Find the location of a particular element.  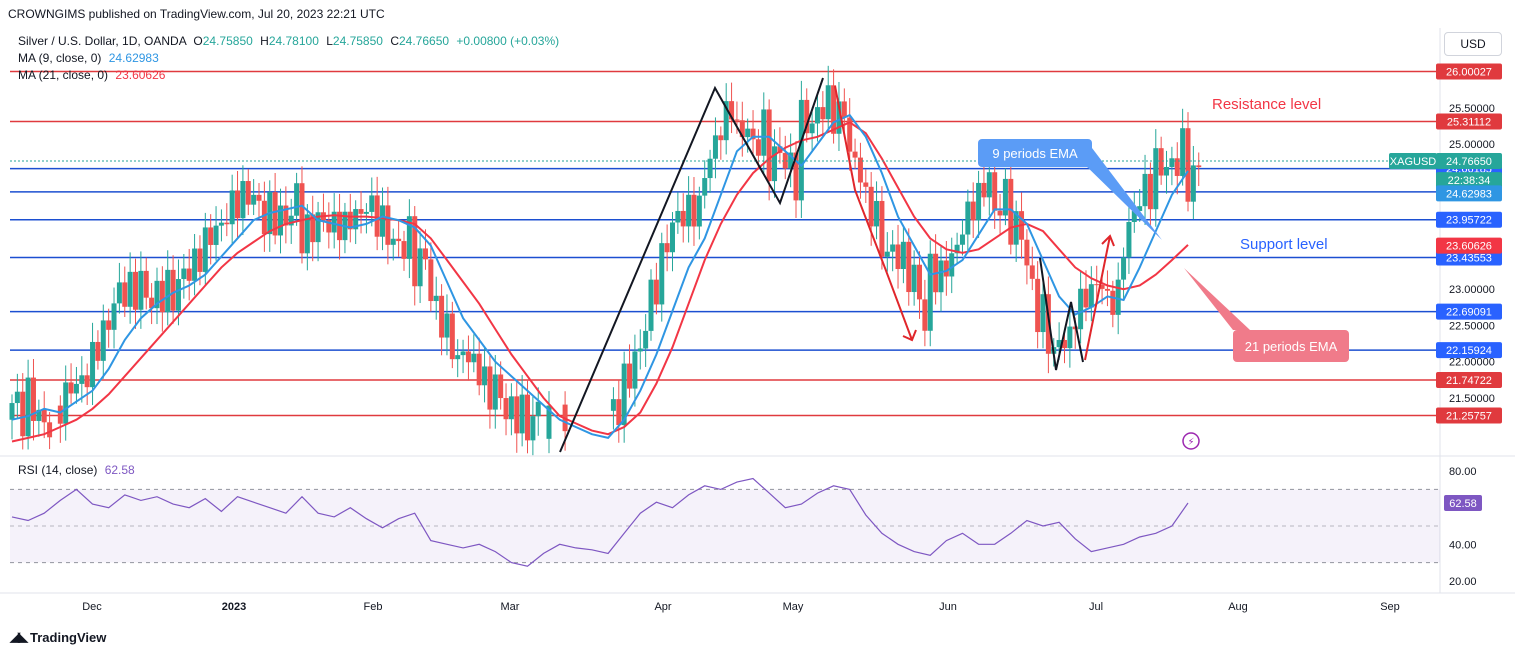

time-tick-label: Jul is located at coordinates (1096, 607).